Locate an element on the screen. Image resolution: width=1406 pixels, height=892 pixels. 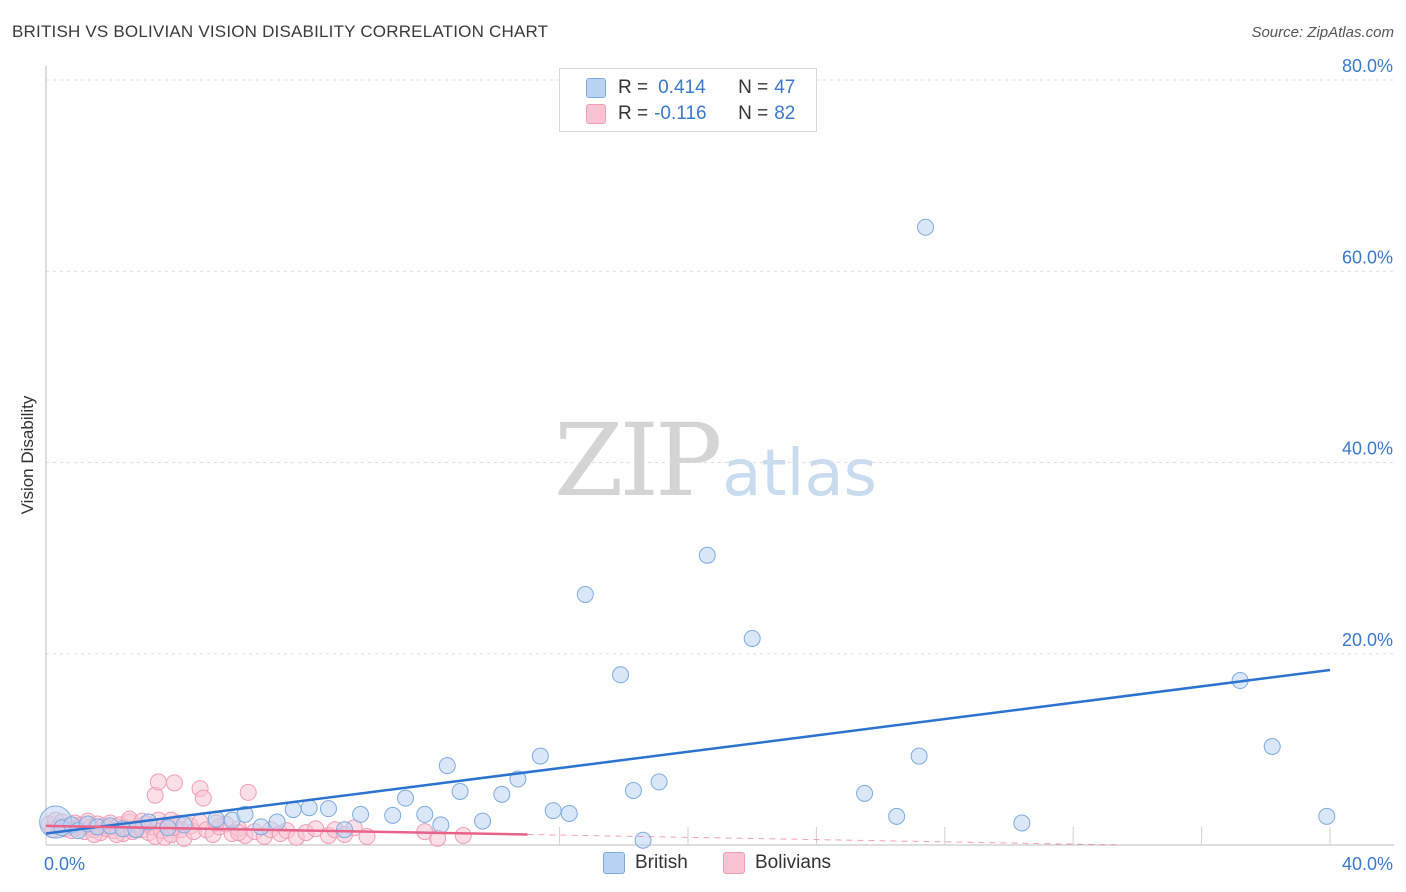
bolivians-n-label: N = is located at coordinates (753, 113).